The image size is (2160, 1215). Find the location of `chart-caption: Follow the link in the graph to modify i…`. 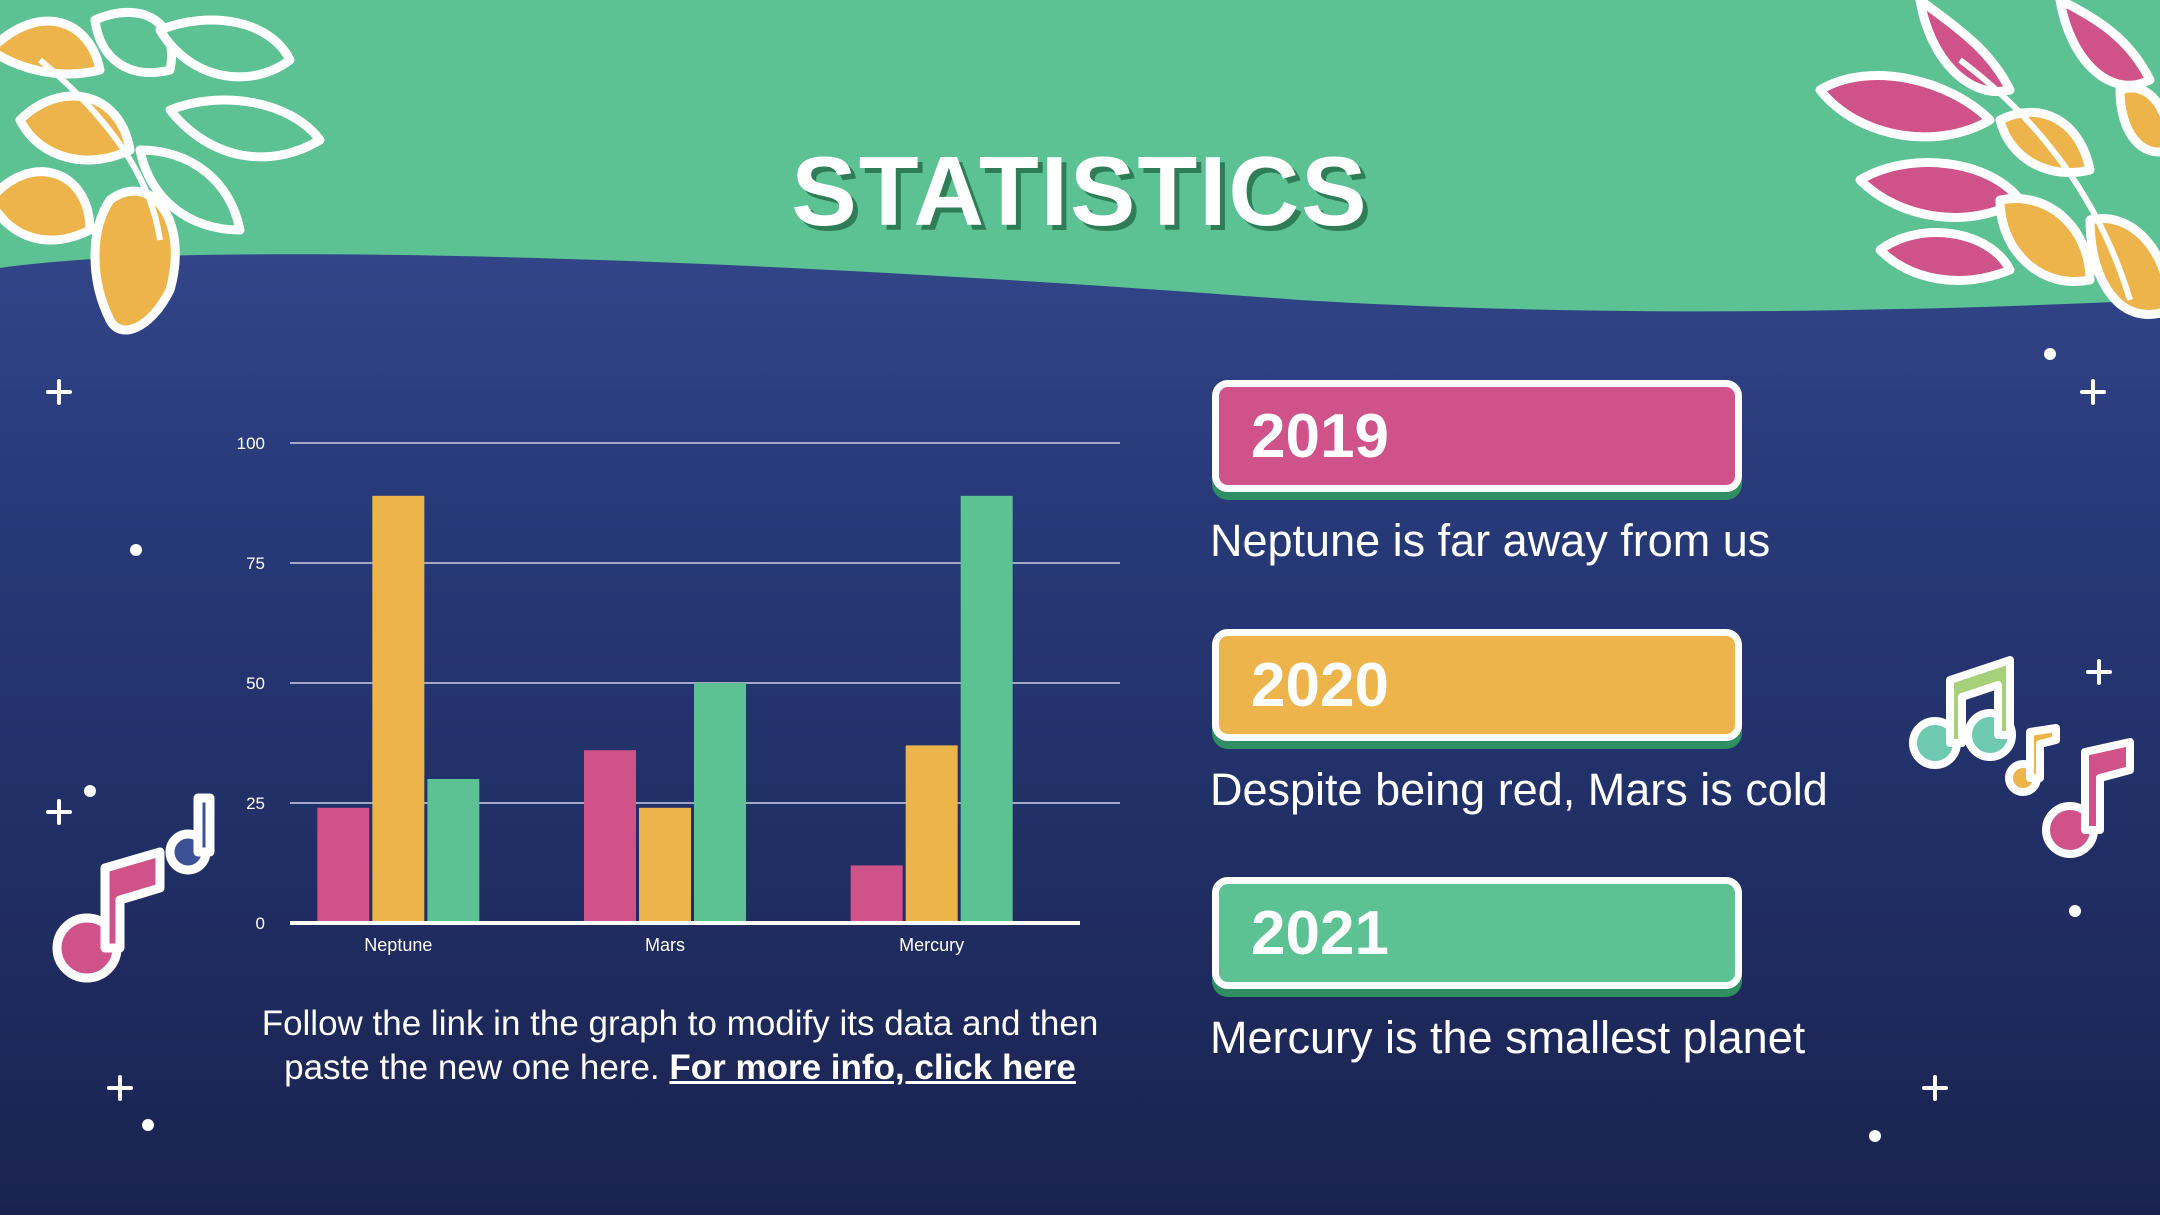

chart-caption: Follow the link in the graph to modify i… is located at coordinates (680, 1046).